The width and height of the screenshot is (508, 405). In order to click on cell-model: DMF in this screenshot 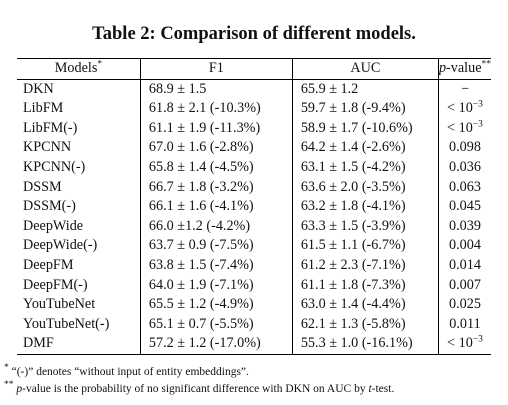, I will do `click(79, 344)`.